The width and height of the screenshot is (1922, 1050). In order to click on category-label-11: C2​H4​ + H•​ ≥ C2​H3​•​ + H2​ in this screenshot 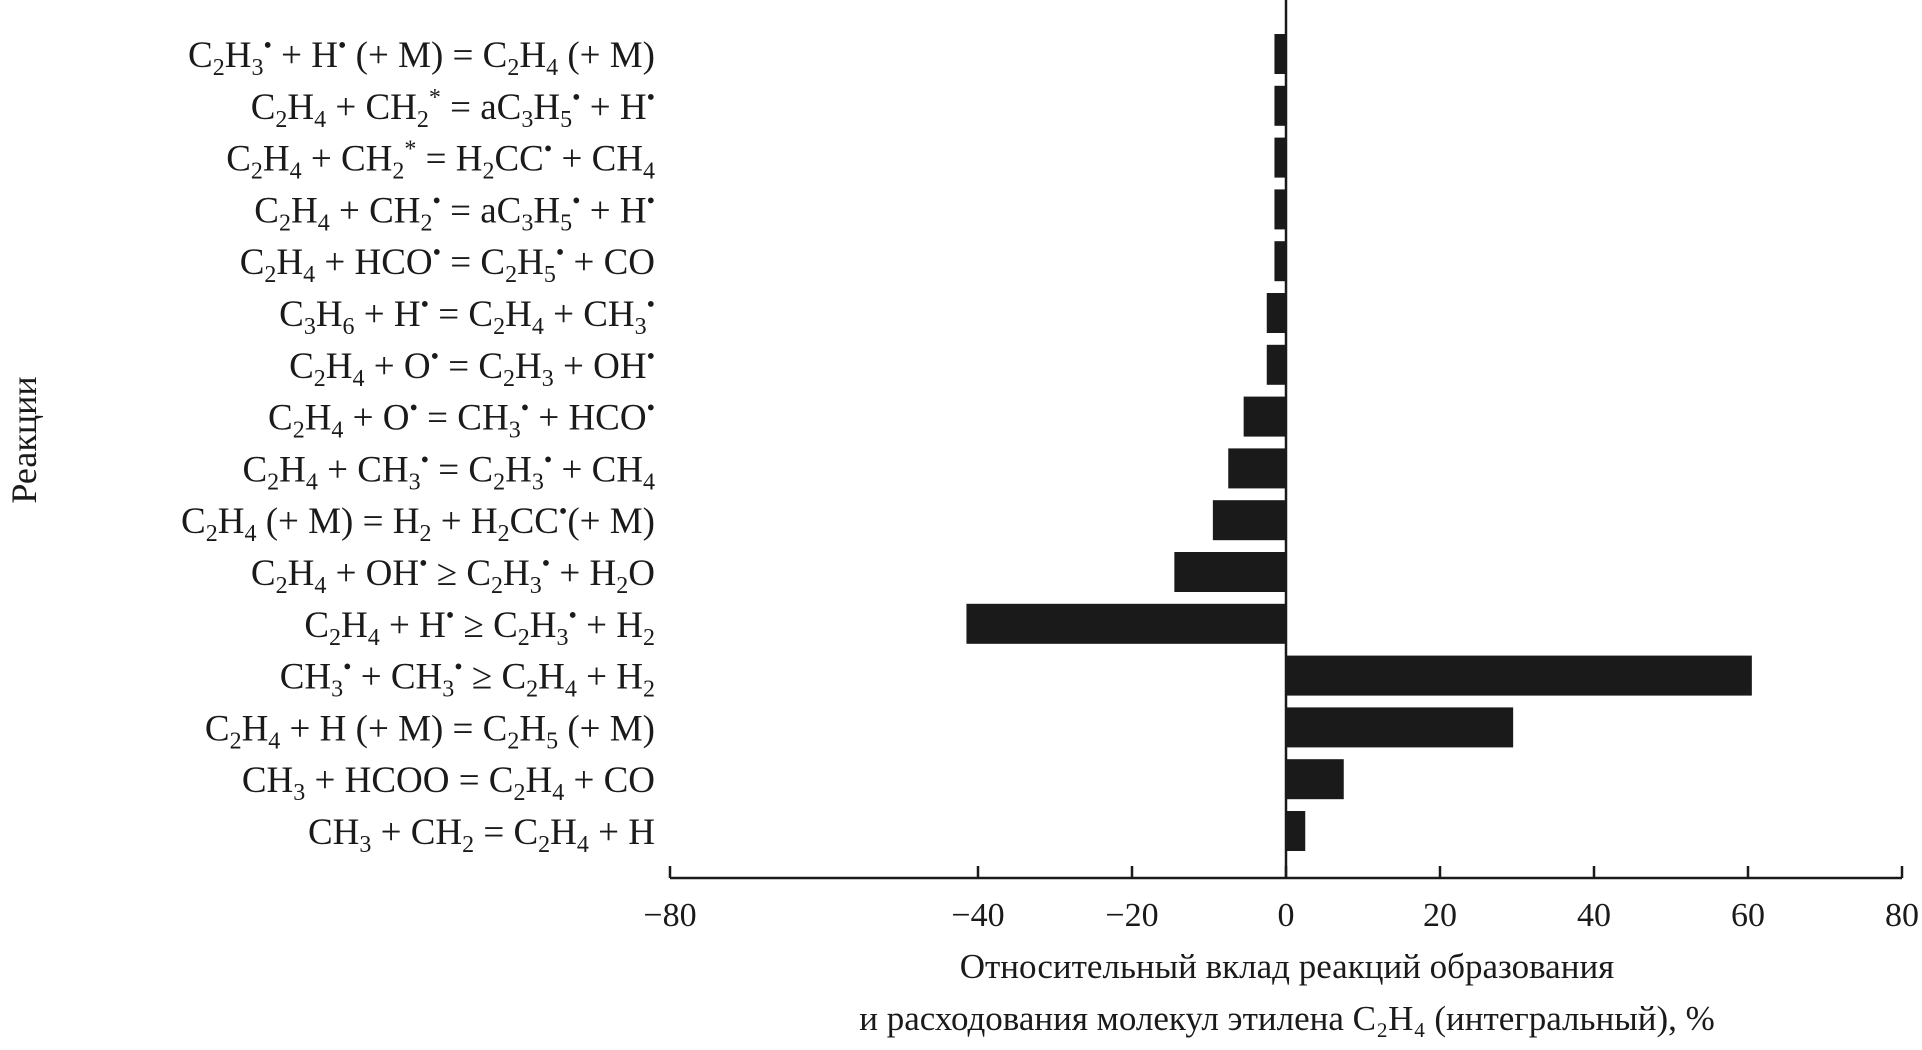, I will do `click(479, 627)`.